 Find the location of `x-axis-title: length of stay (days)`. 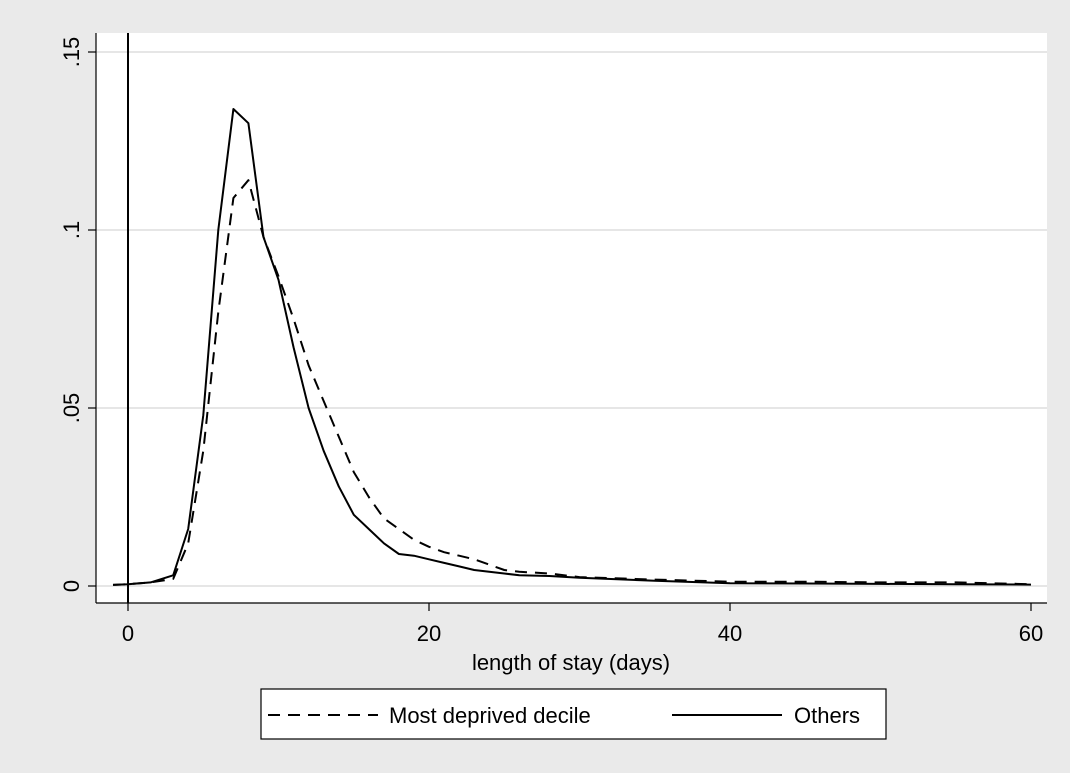

x-axis-title: length of stay (days) is located at coordinates (571, 662).